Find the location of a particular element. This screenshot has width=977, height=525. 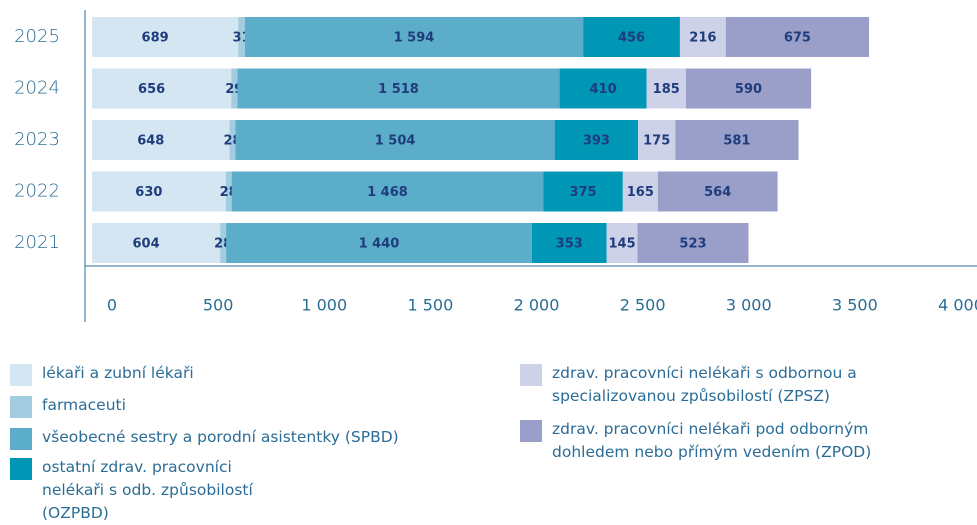

x-tick-label: 3 500 is located at coordinates (855, 305).